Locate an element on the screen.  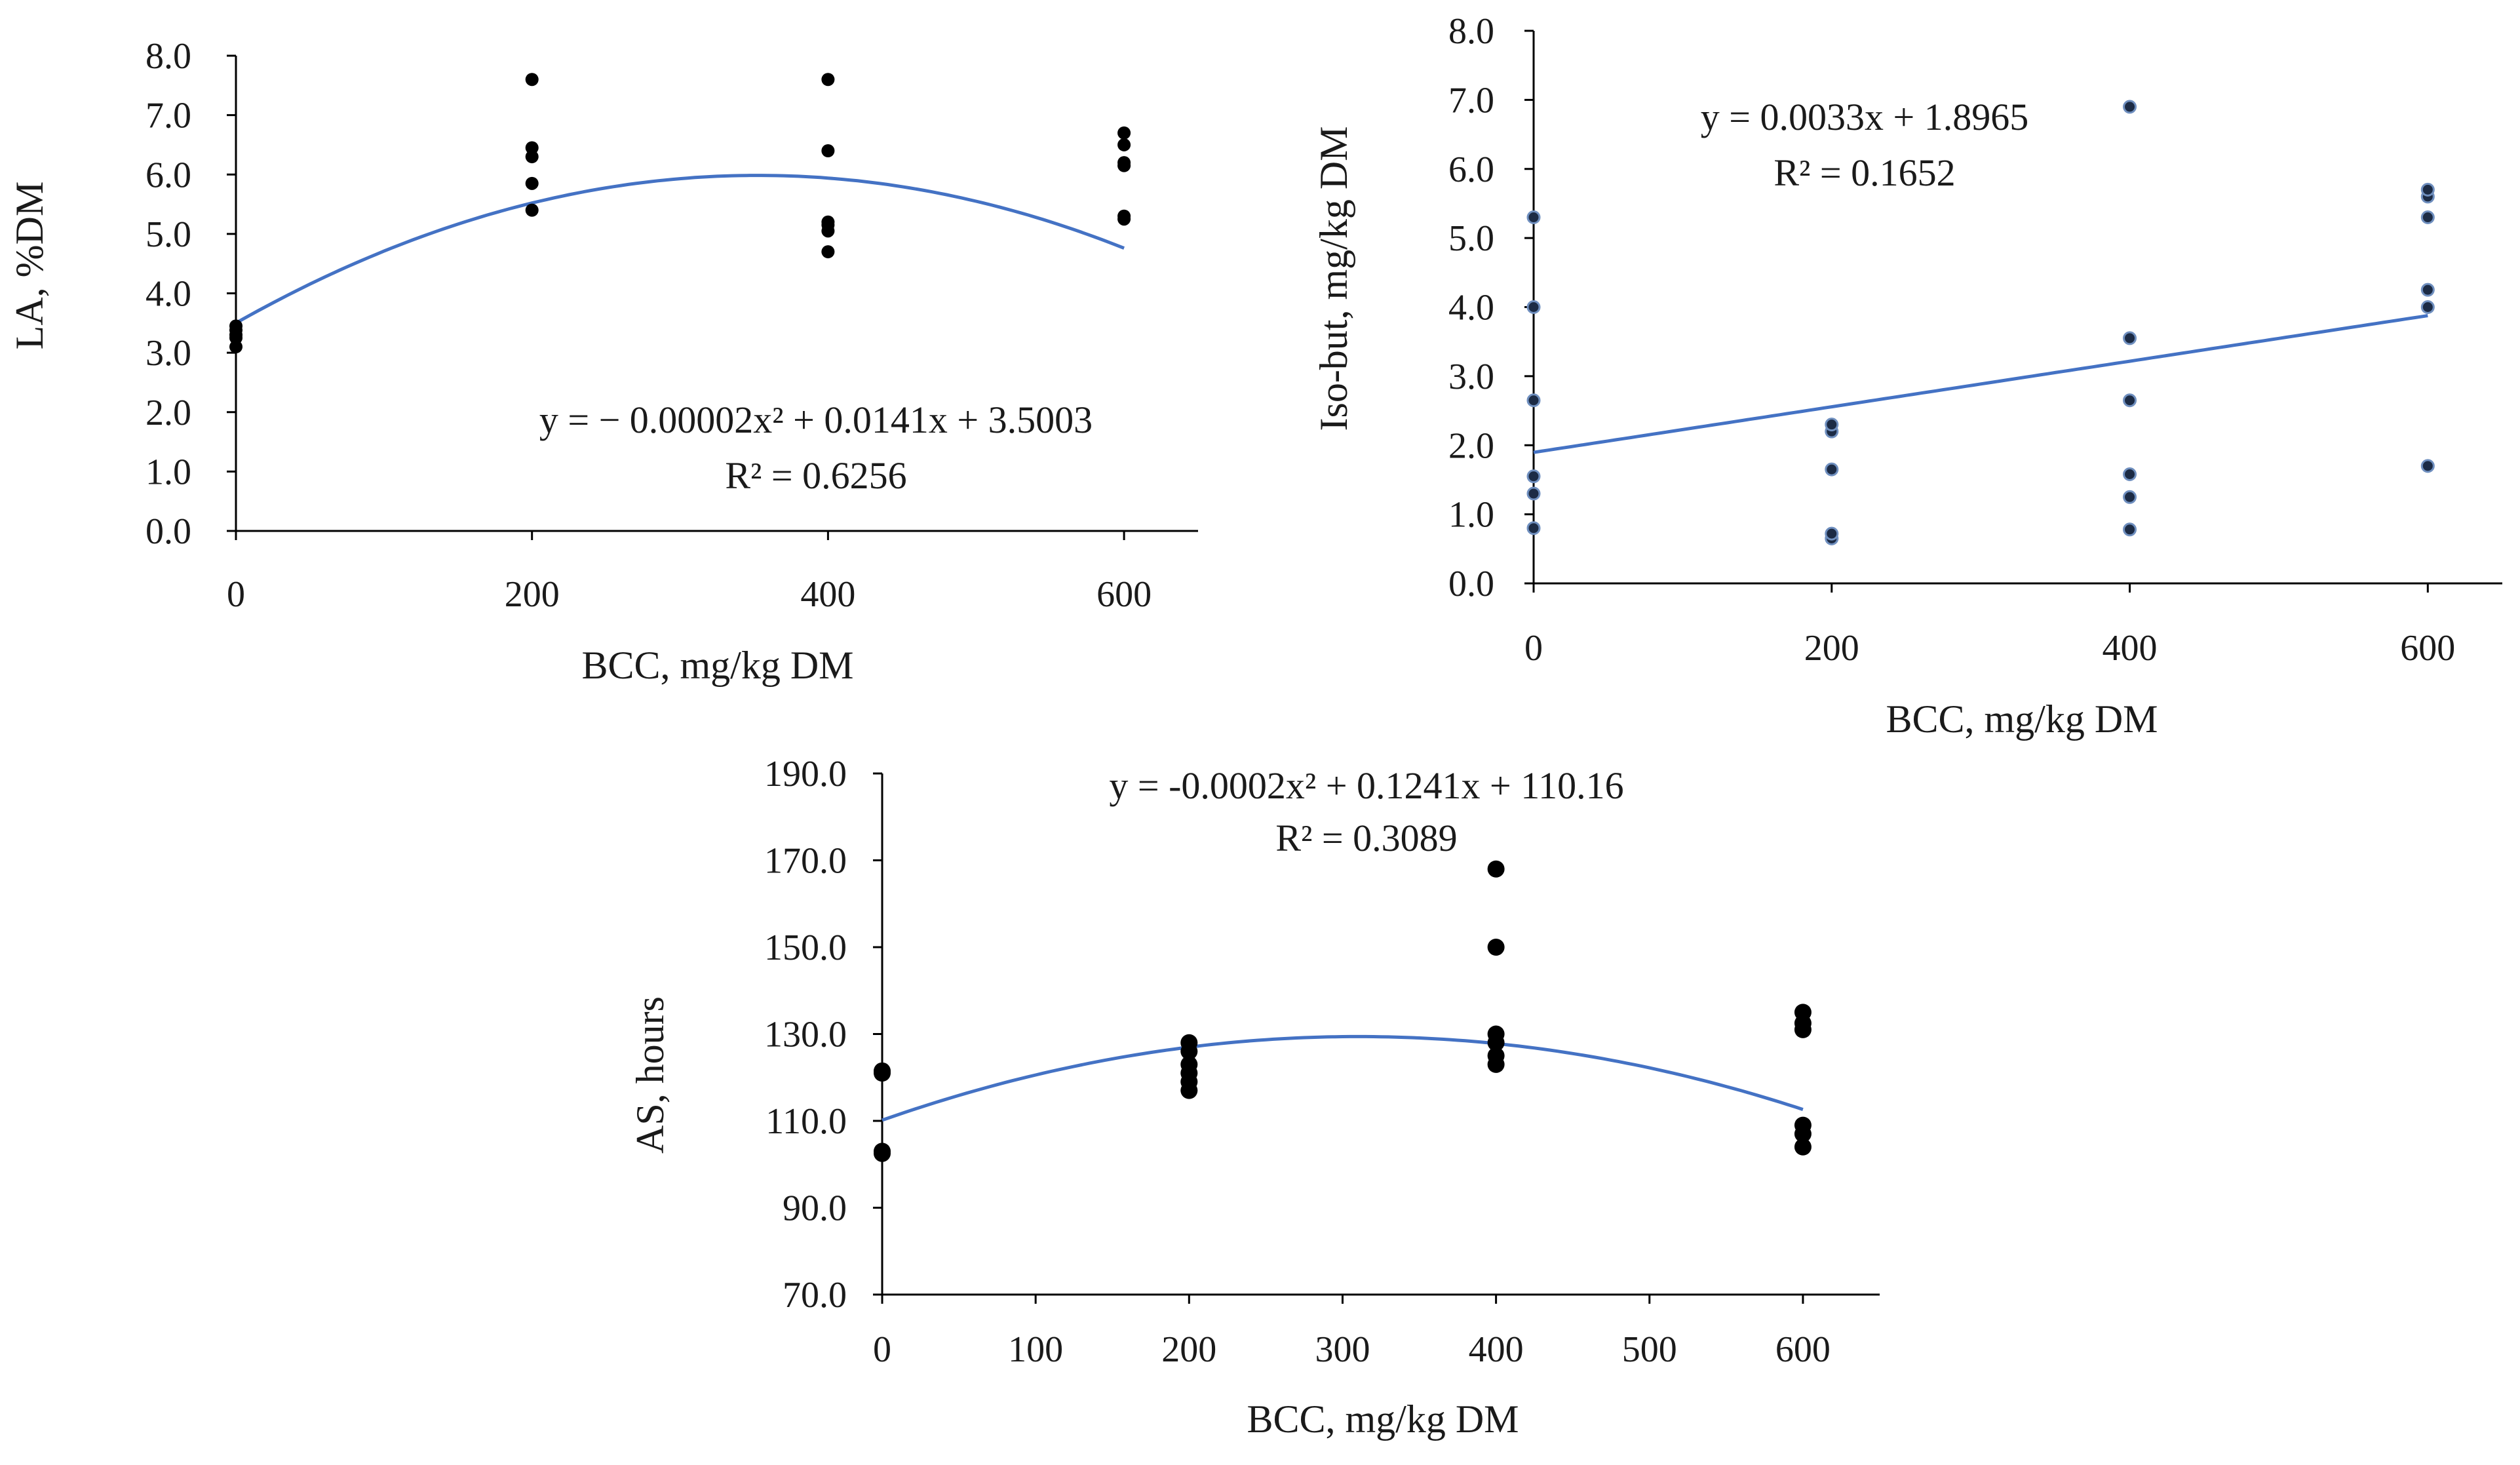
isobut-y-axis-label: Iso-but, mg/kg DM is located at coordinates (1333, 279).